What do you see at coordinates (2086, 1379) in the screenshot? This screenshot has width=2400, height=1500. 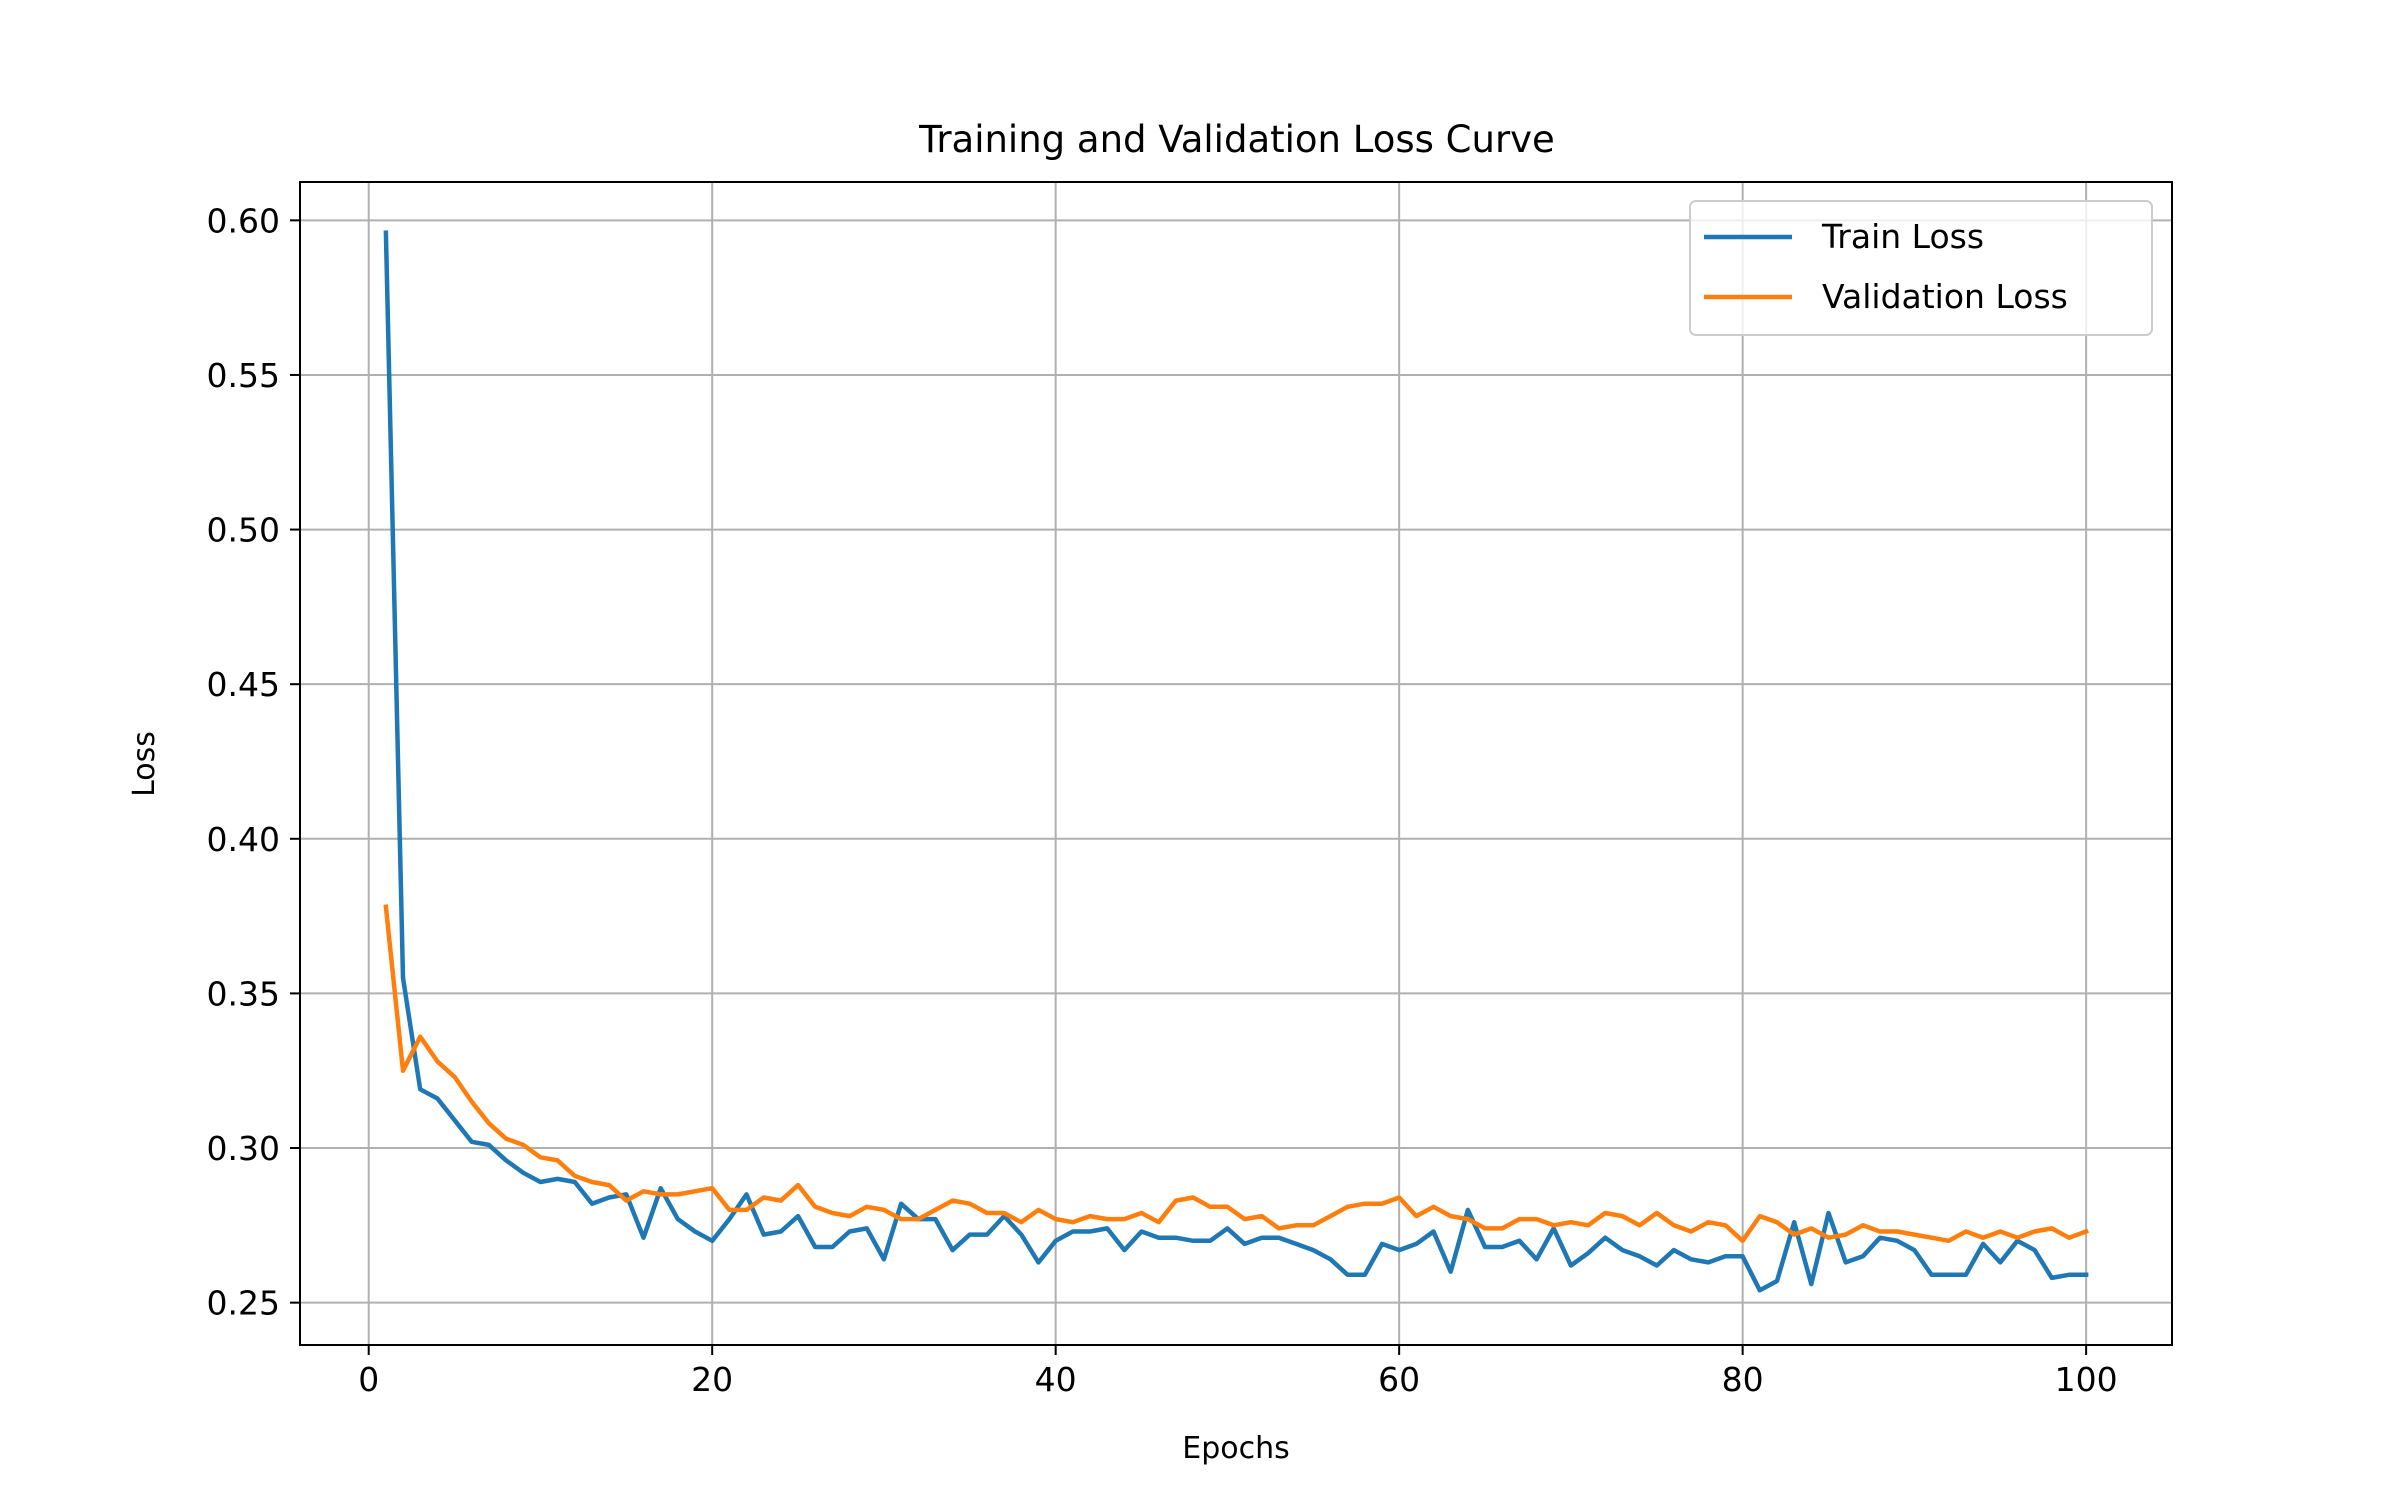 I see `x-tick-label: 100` at bounding box center [2086, 1379].